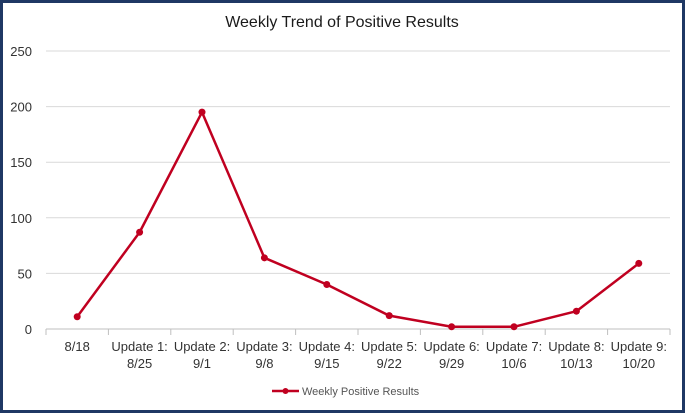  What do you see at coordinates (514, 355) in the screenshot?
I see `x-tick-label: Update 7: 10/6` at bounding box center [514, 355].